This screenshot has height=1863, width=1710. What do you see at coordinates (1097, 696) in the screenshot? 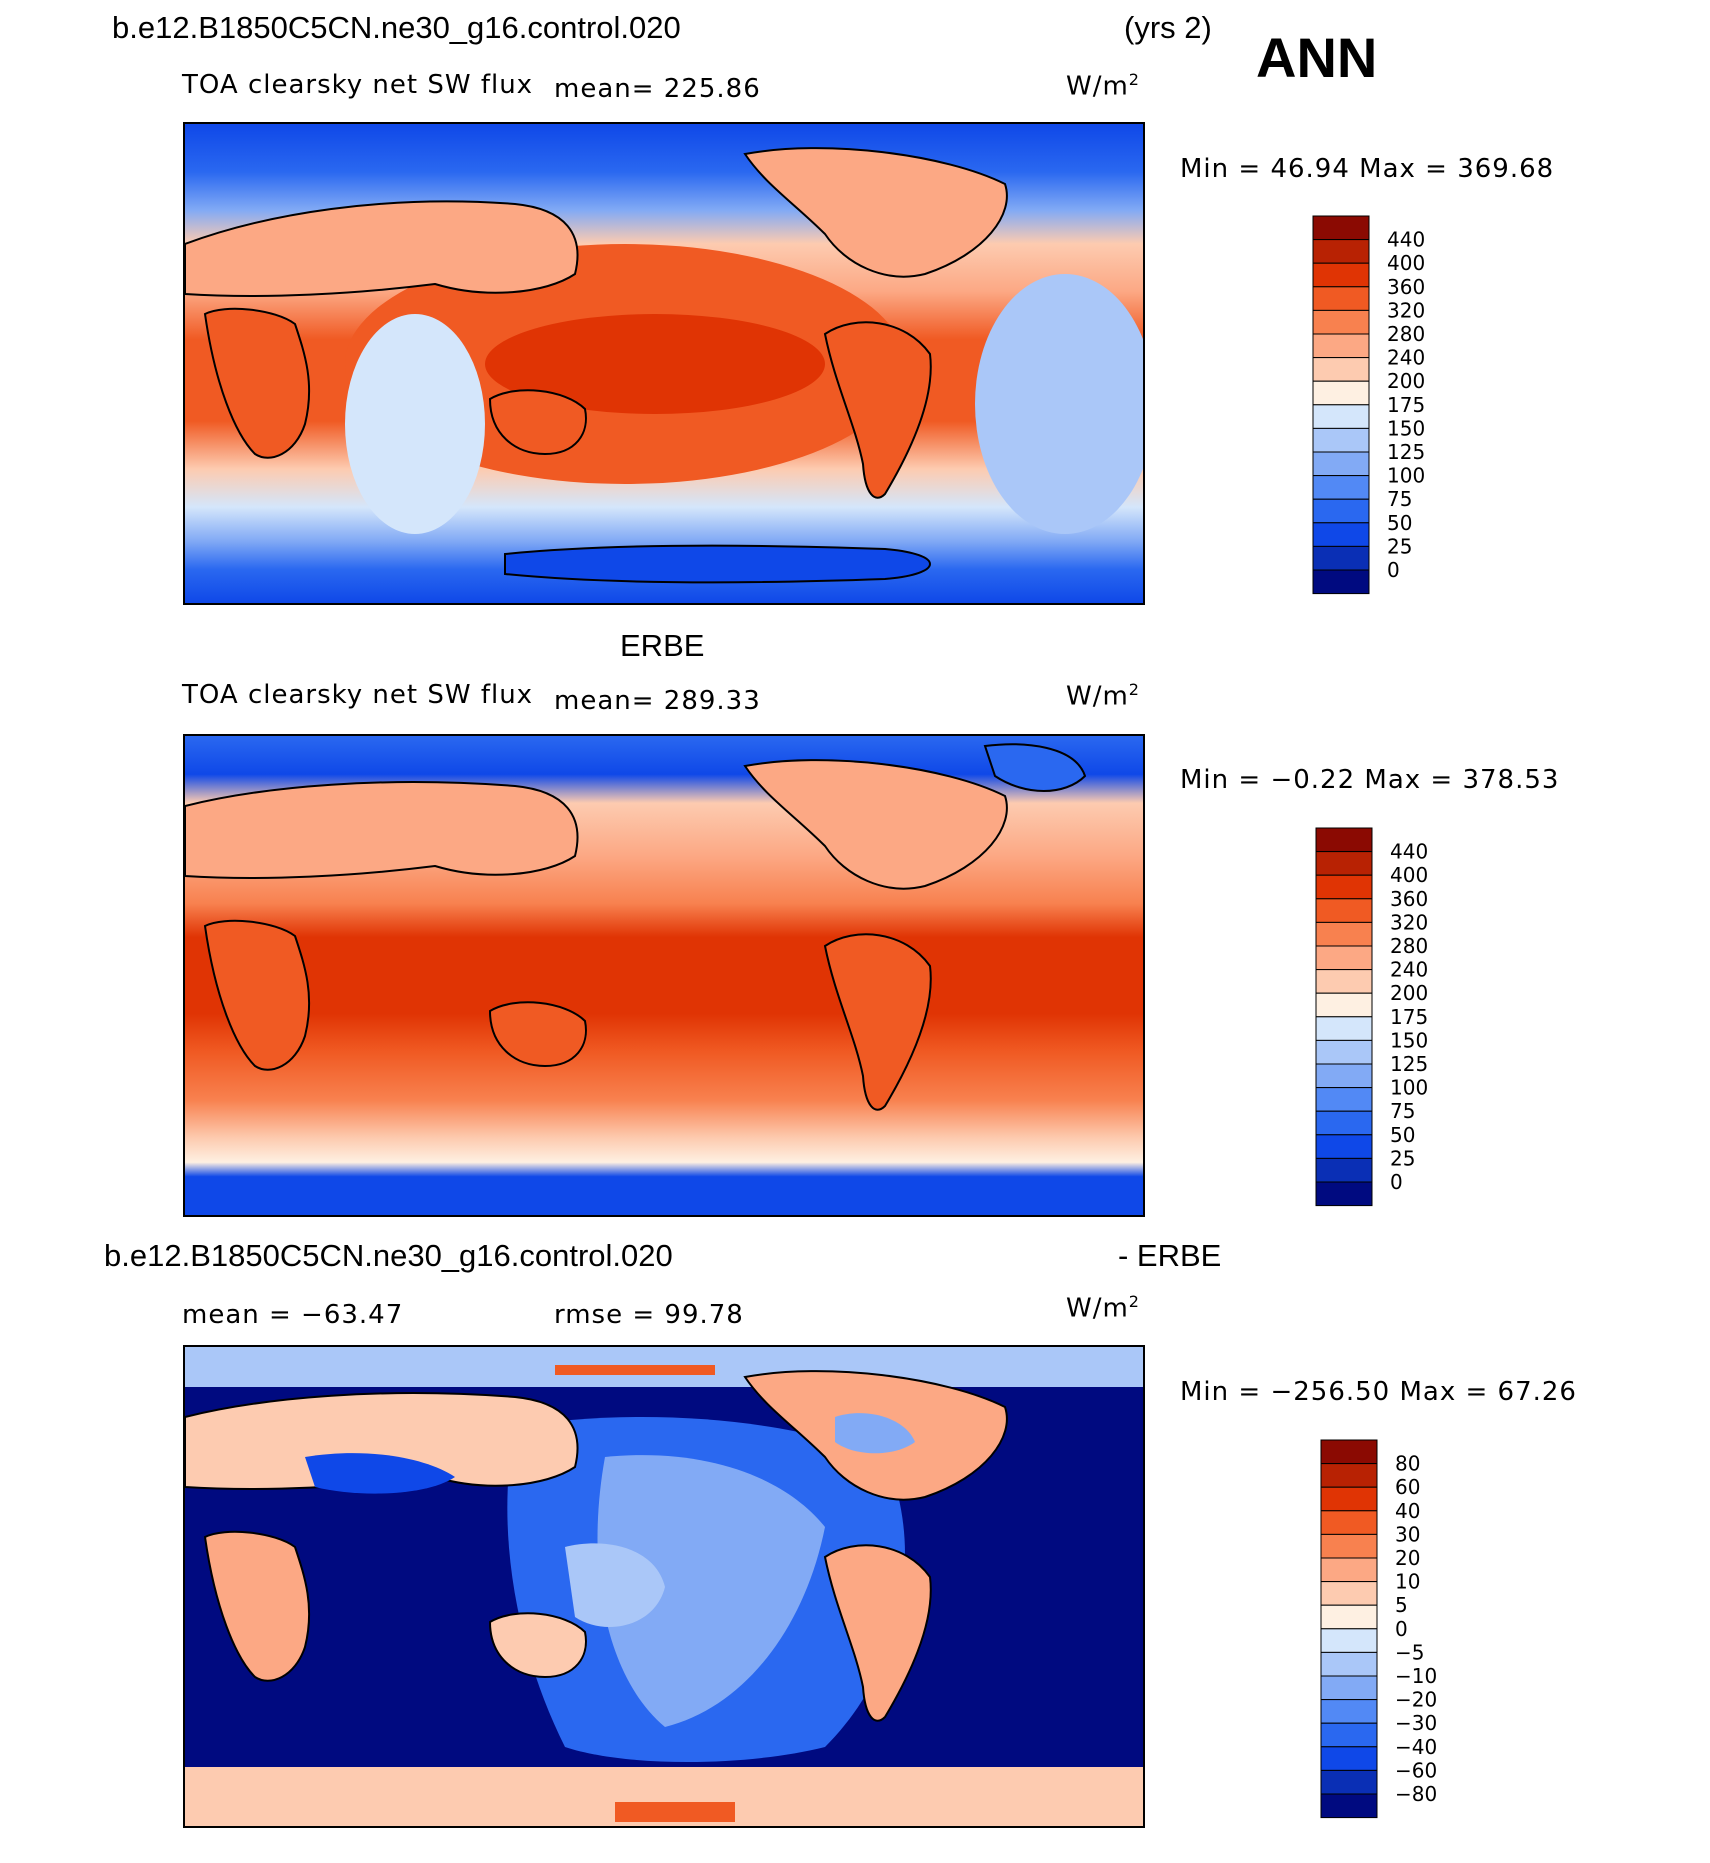
I see `middle-units-base: W/m` at bounding box center [1097, 696].